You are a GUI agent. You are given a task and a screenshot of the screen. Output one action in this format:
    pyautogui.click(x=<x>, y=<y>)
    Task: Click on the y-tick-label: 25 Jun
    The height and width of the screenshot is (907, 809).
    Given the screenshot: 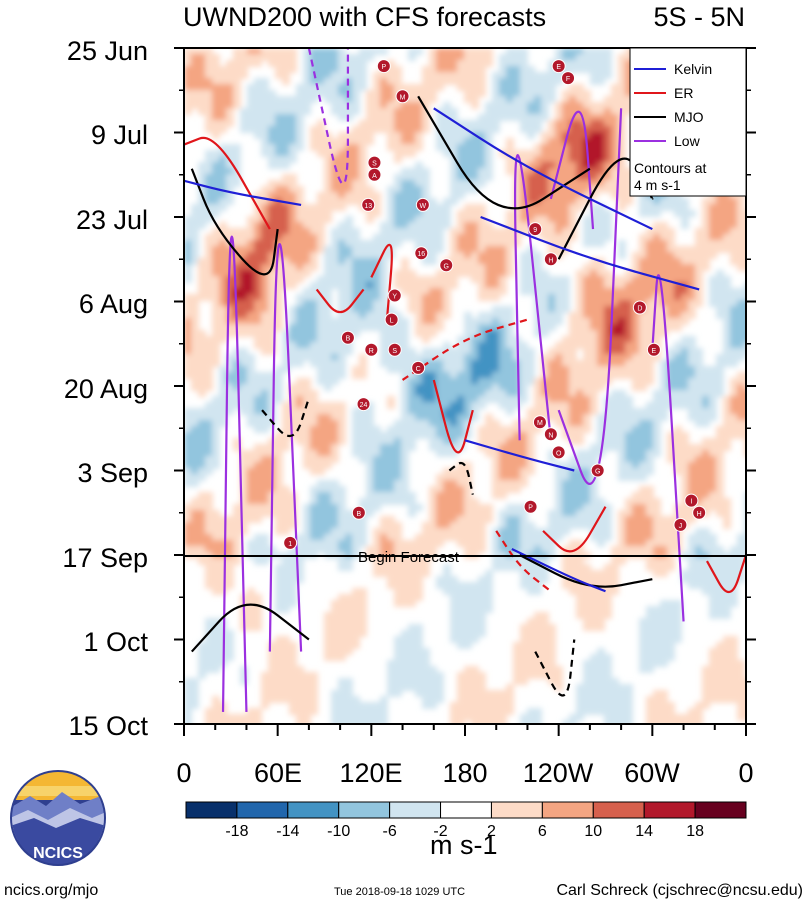 What is the action you would take?
    pyautogui.click(x=107, y=51)
    